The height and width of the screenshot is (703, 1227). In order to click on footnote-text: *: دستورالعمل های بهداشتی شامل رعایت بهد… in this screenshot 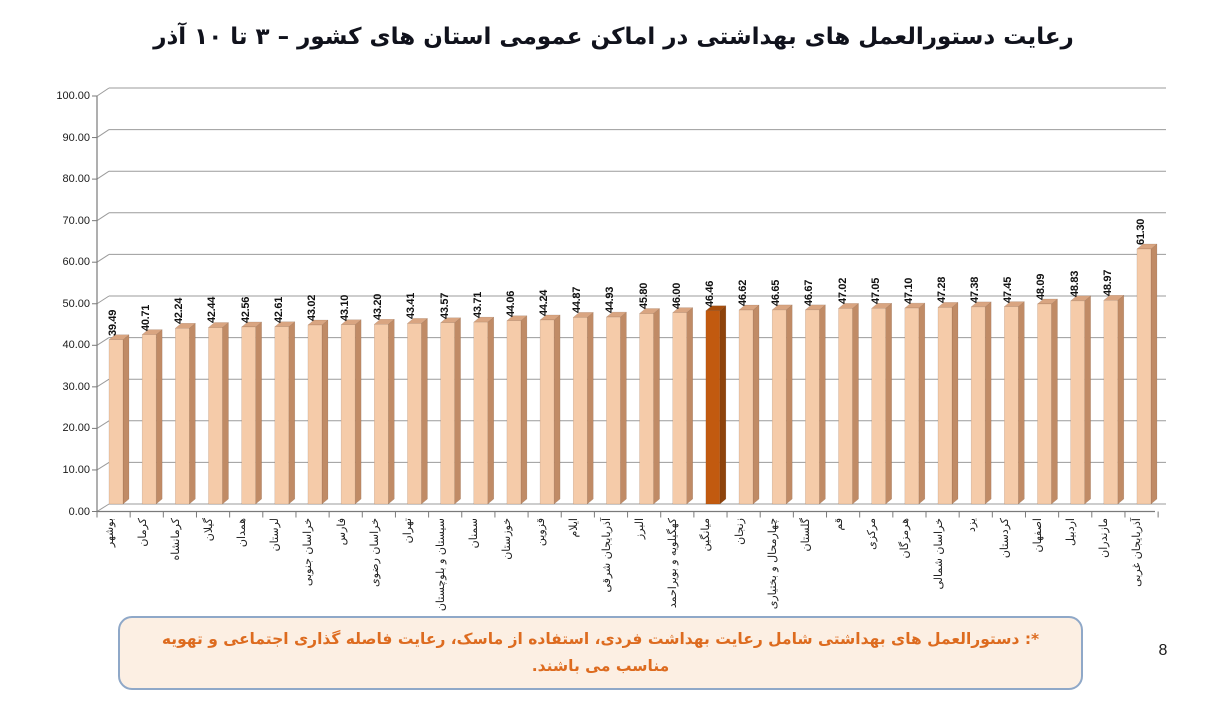, I will do `click(600, 652)`.